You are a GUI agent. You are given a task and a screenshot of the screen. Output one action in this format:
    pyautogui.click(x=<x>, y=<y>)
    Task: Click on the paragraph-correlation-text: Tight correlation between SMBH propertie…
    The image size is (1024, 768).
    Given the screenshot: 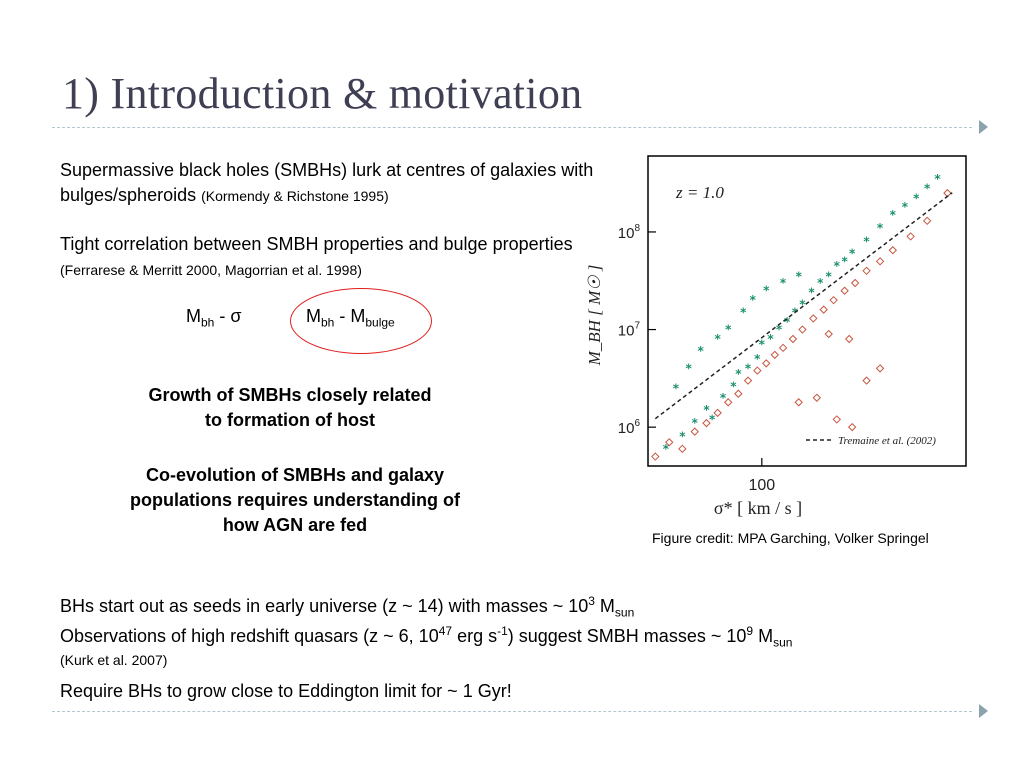 What is the action you would take?
    pyautogui.click(x=316, y=244)
    